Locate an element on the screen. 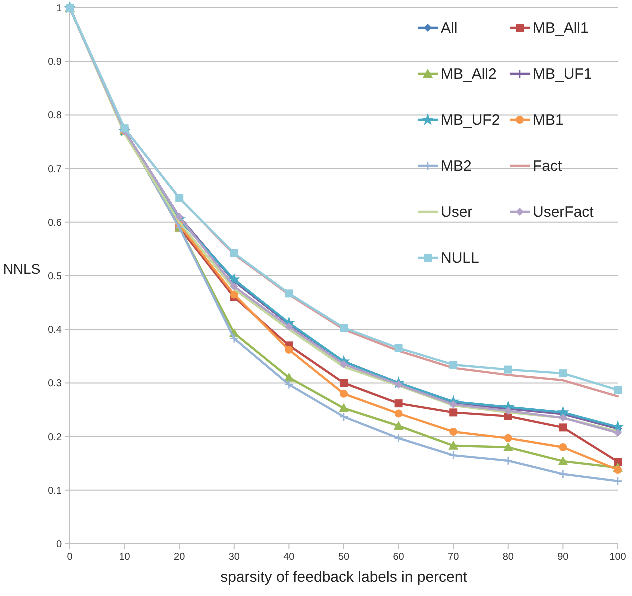 Image resolution: width=632 pixels, height=596 pixels. legend-label: Fact is located at coordinates (548, 166).